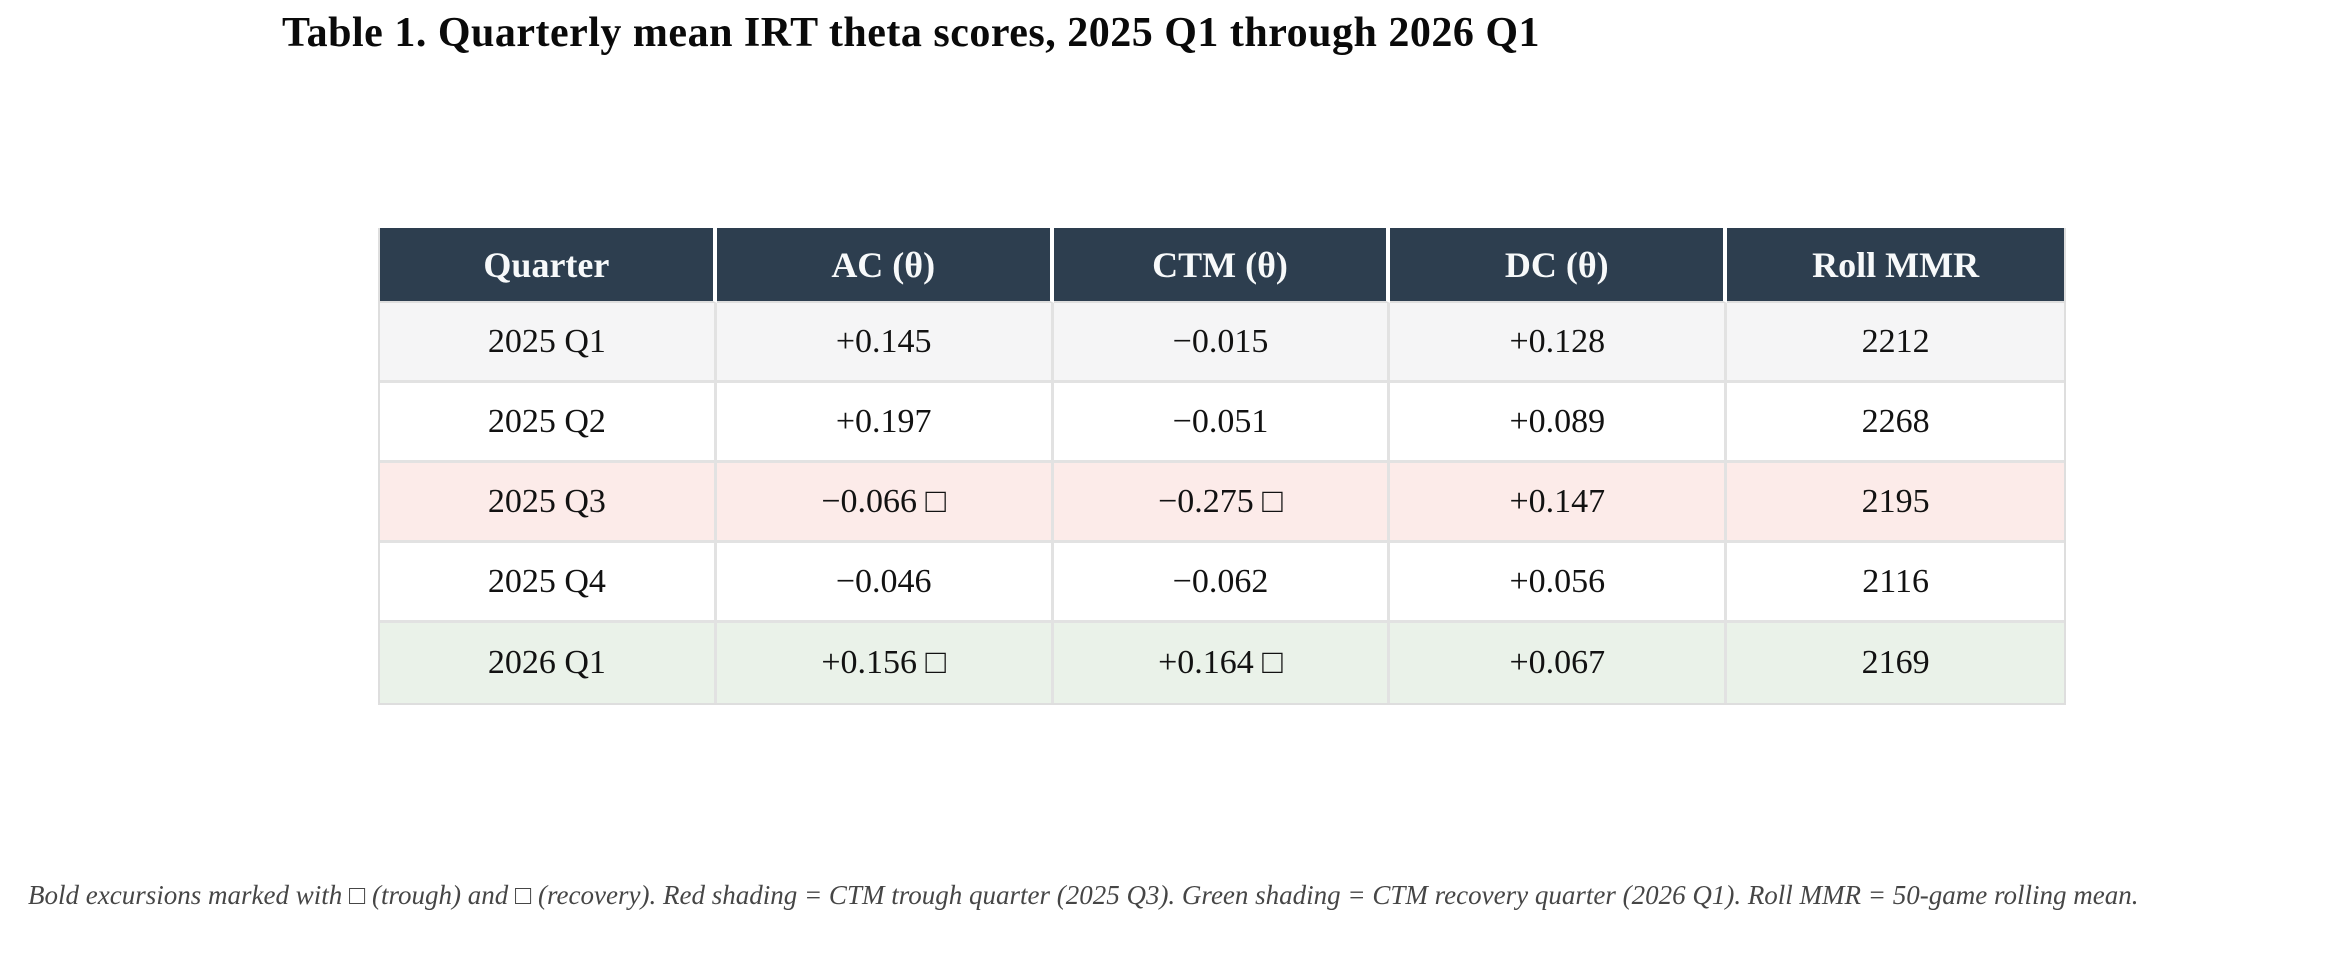 This screenshot has width=2338, height=977. What do you see at coordinates (548, 583) in the screenshot?
I see `cell-quarter: 2025 Q4` at bounding box center [548, 583].